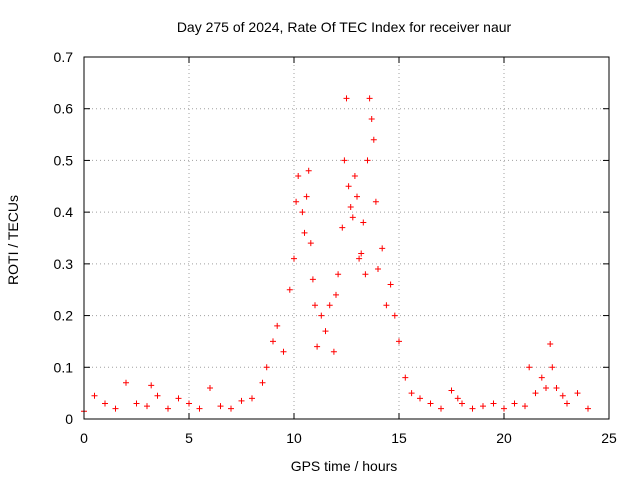 The width and height of the screenshot is (640, 480). Describe the element at coordinates (189, 438) in the screenshot. I see `x-tick-label: 5` at that location.